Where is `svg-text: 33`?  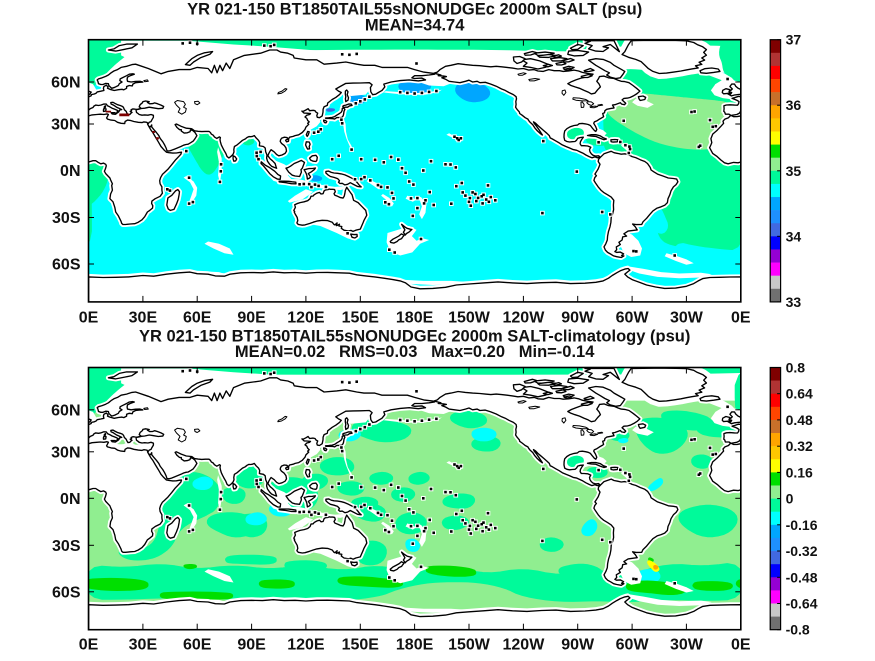
svg-text: 33 is located at coordinates (794, 302).